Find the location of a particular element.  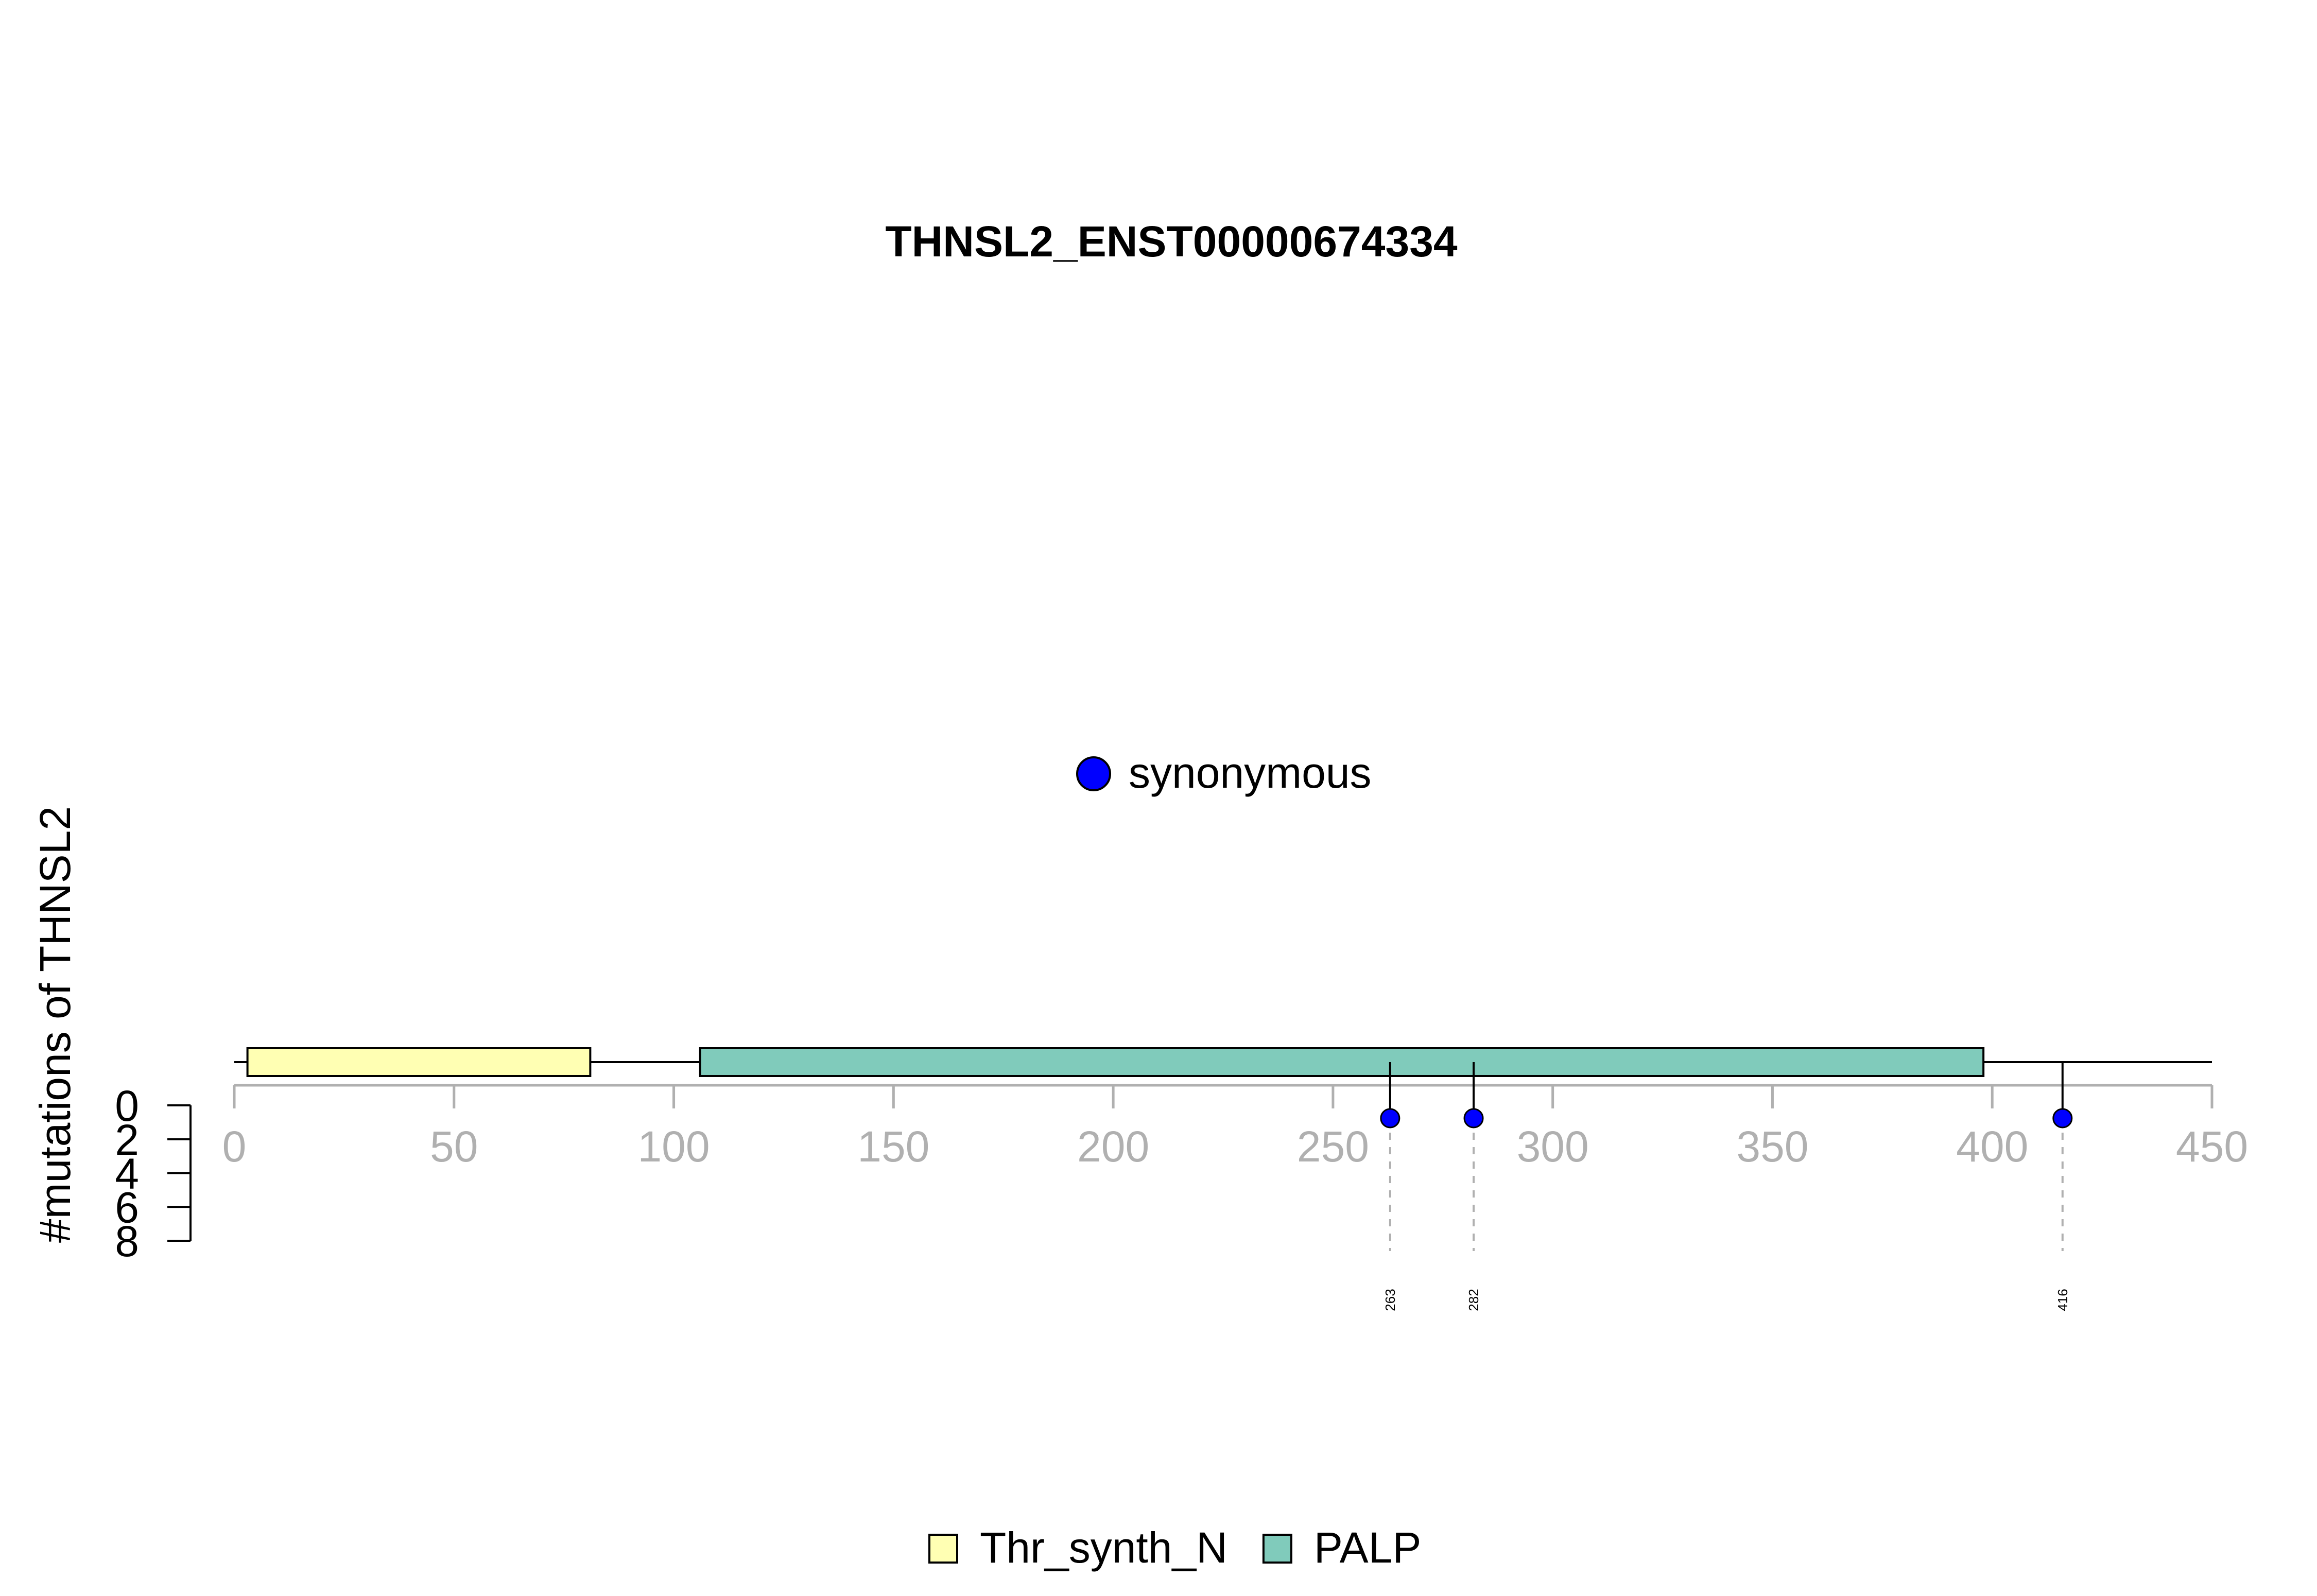

mutation-position-label: 282 is located at coordinates (1473, 1300).